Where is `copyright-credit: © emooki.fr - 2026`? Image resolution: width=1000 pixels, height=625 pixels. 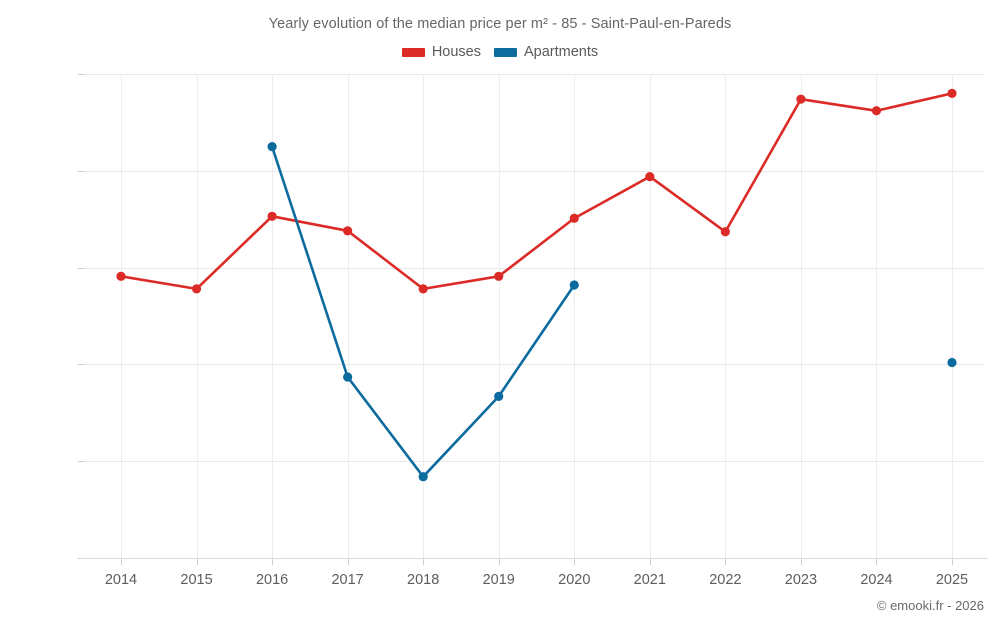
copyright-credit: © emooki.fr - 2026 is located at coordinates (930, 605).